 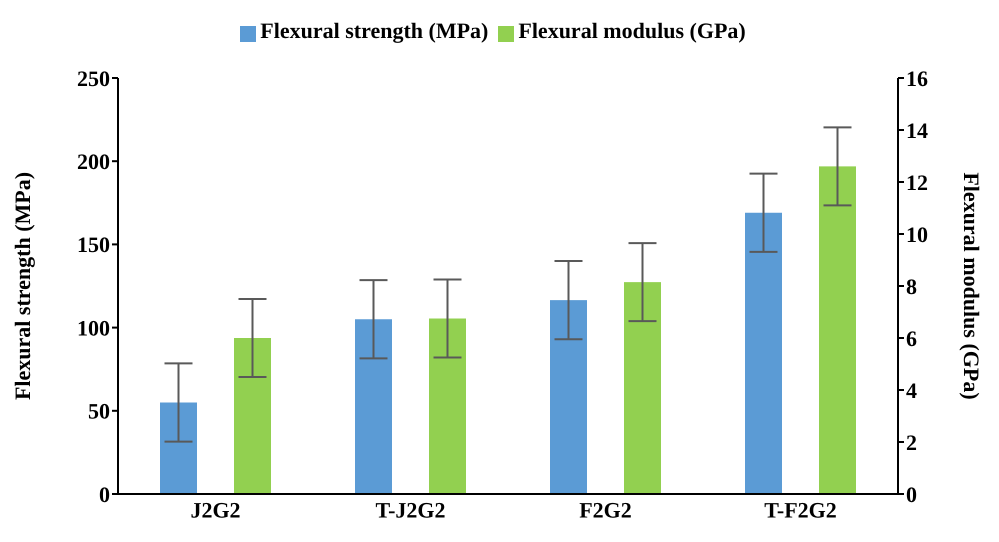 What do you see at coordinates (971, 286) in the screenshot?
I see `y2-axis-title: Flexural modulus (GPa)` at bounding box center [971, 286].